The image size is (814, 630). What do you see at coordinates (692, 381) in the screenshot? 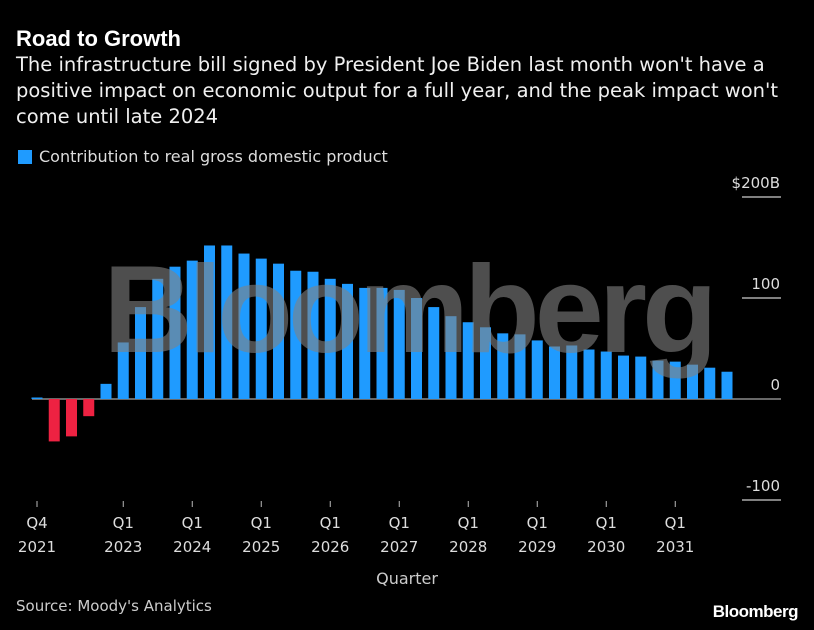
I see `bar-q2-2031` at bounding box center [692, 381].